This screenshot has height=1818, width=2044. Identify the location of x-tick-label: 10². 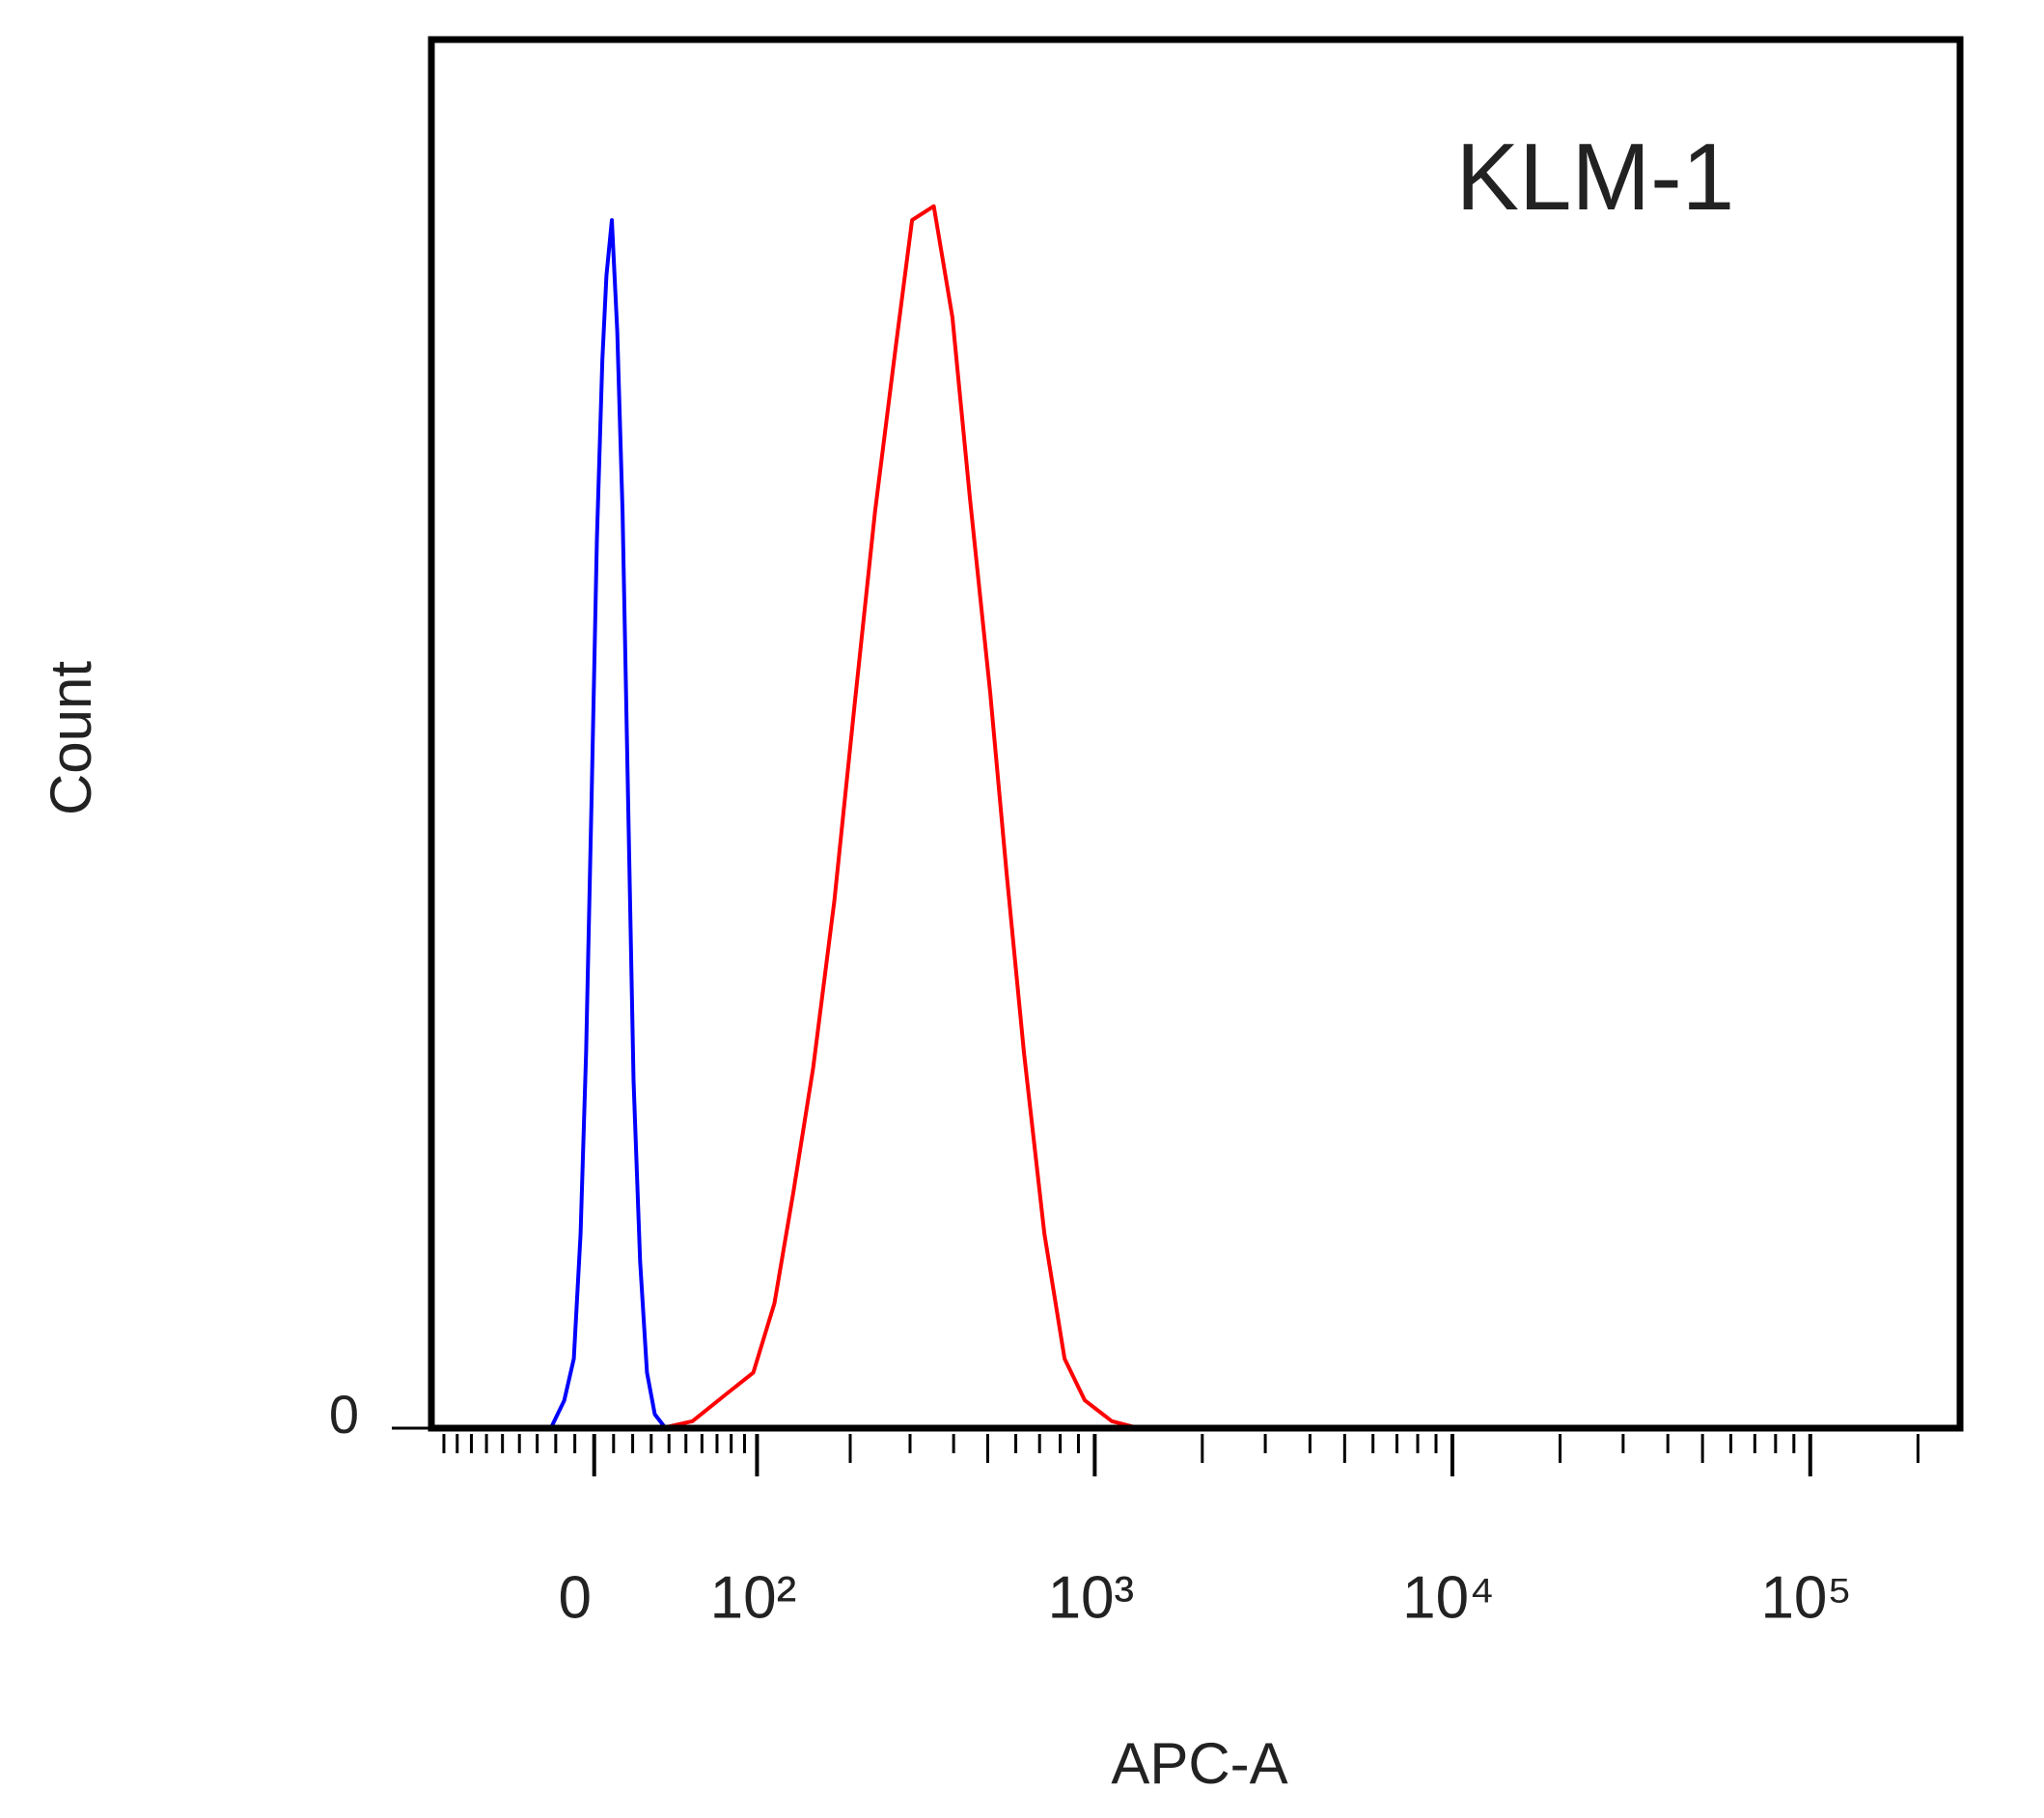
(753, 1598).